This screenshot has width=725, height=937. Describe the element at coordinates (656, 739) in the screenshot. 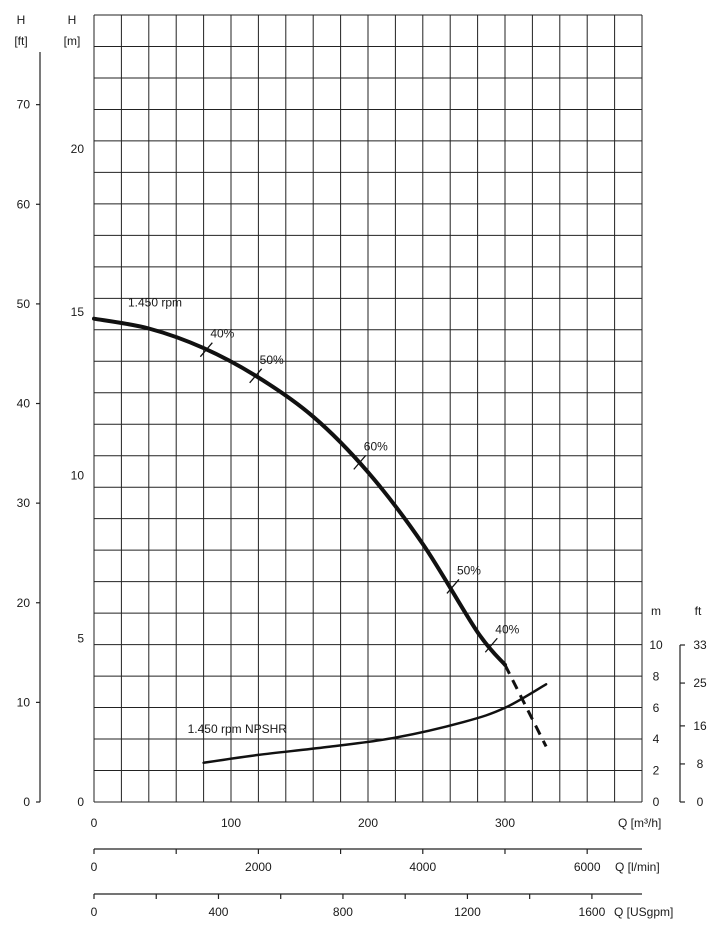

I see `npshr-m-tick-label: 4` at that location.